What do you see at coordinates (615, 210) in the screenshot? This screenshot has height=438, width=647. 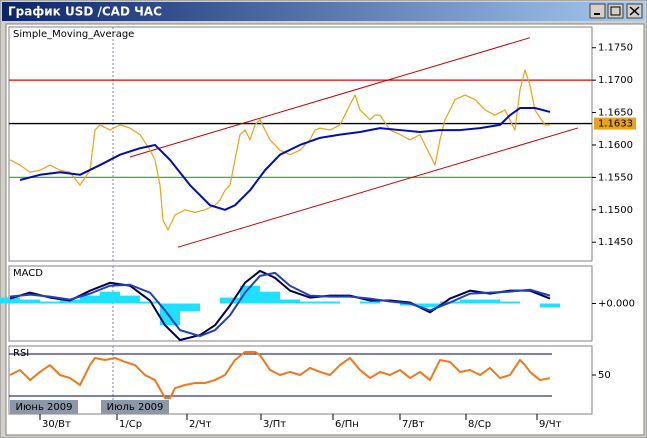 I see `y-tick-label: 1.1500` at bounding box center [615, 210].